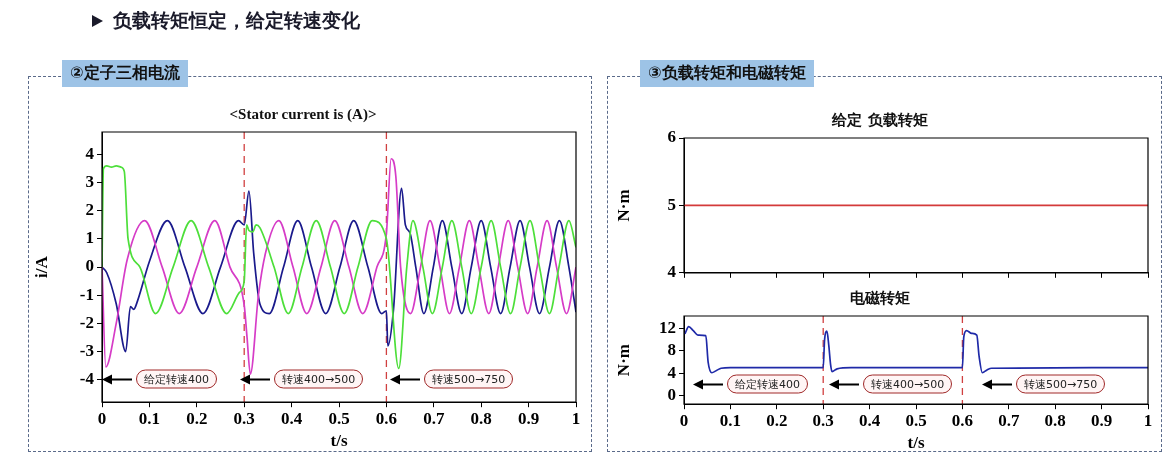  What do you see at coordinates (303, 114) in the screenshot?
I see `chart-title: <Stator current is (A)>` at bounding box center [303, 114].